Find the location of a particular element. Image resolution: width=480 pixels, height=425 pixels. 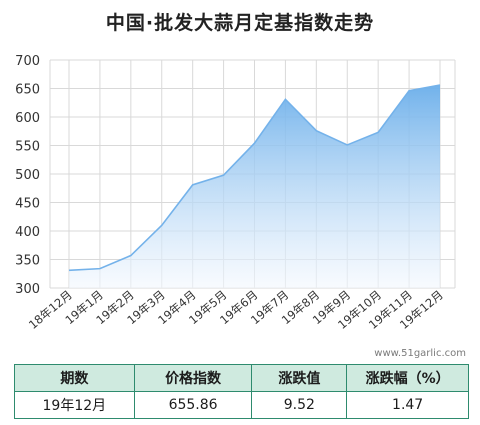

y-tick-label: 700 is located at coordinates (27, 61).